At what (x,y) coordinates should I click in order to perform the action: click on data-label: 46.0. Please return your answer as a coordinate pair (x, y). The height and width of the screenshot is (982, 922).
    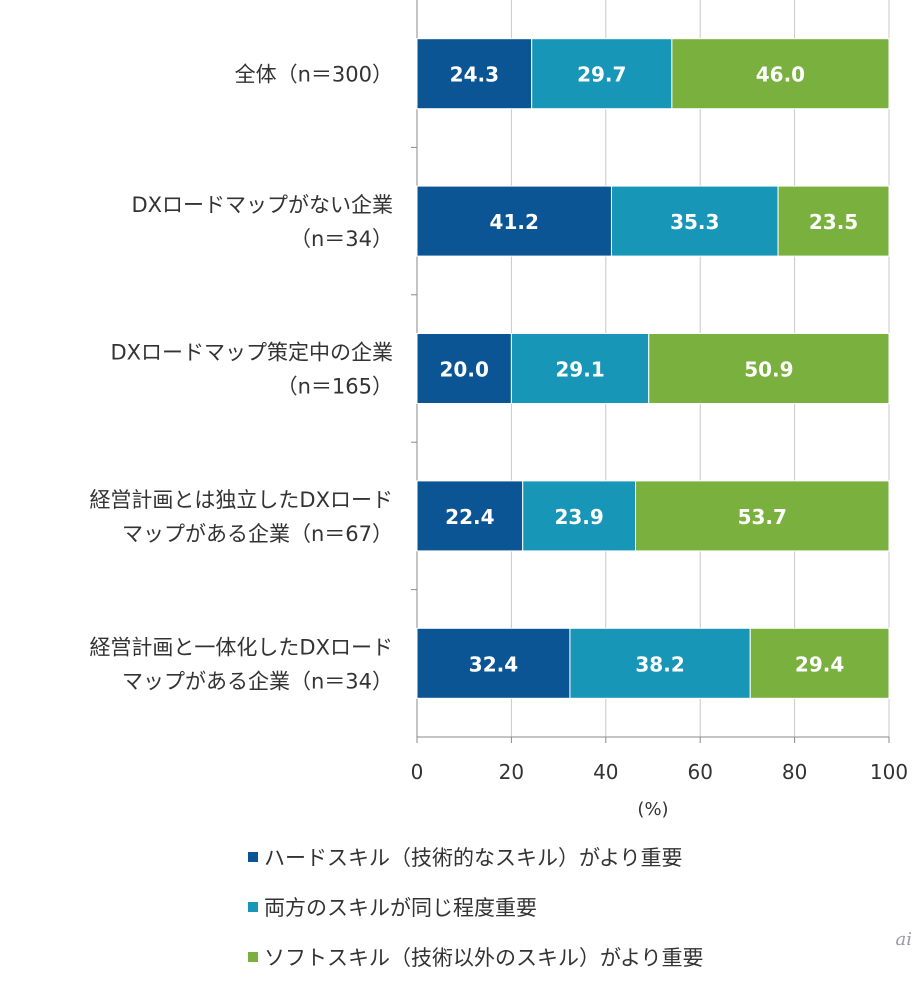
    Looking at the image, I should click on (780, 75).